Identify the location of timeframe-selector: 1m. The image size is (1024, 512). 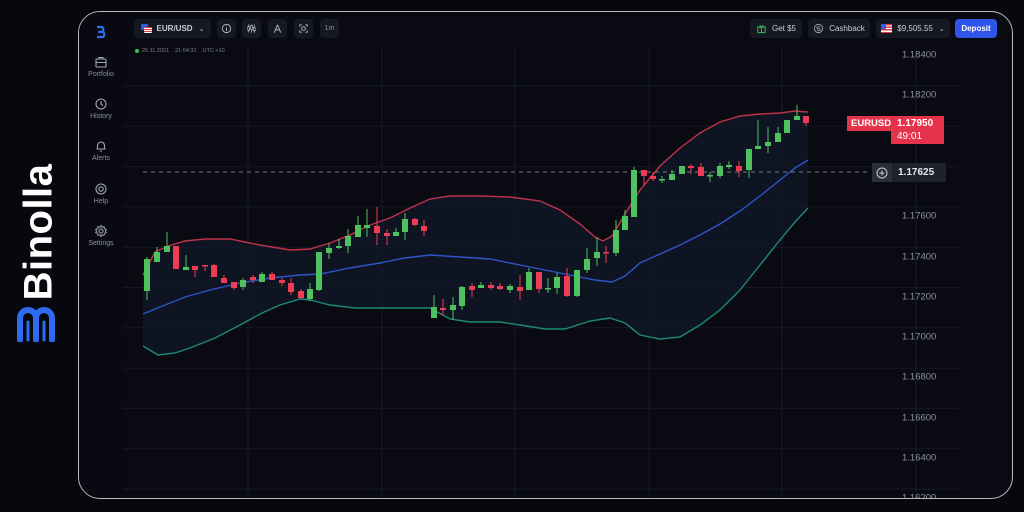
(329, 28).